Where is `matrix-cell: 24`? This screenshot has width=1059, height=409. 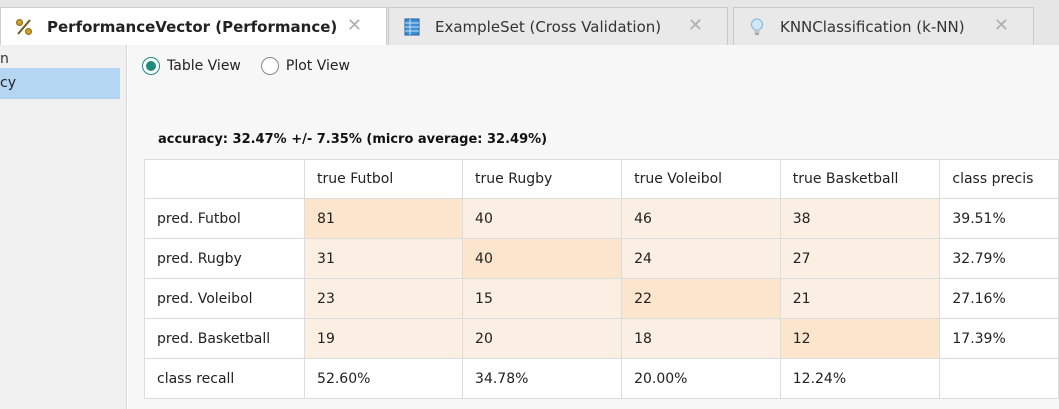
matrix-cell: 24 is located at coordinates (701, 258).